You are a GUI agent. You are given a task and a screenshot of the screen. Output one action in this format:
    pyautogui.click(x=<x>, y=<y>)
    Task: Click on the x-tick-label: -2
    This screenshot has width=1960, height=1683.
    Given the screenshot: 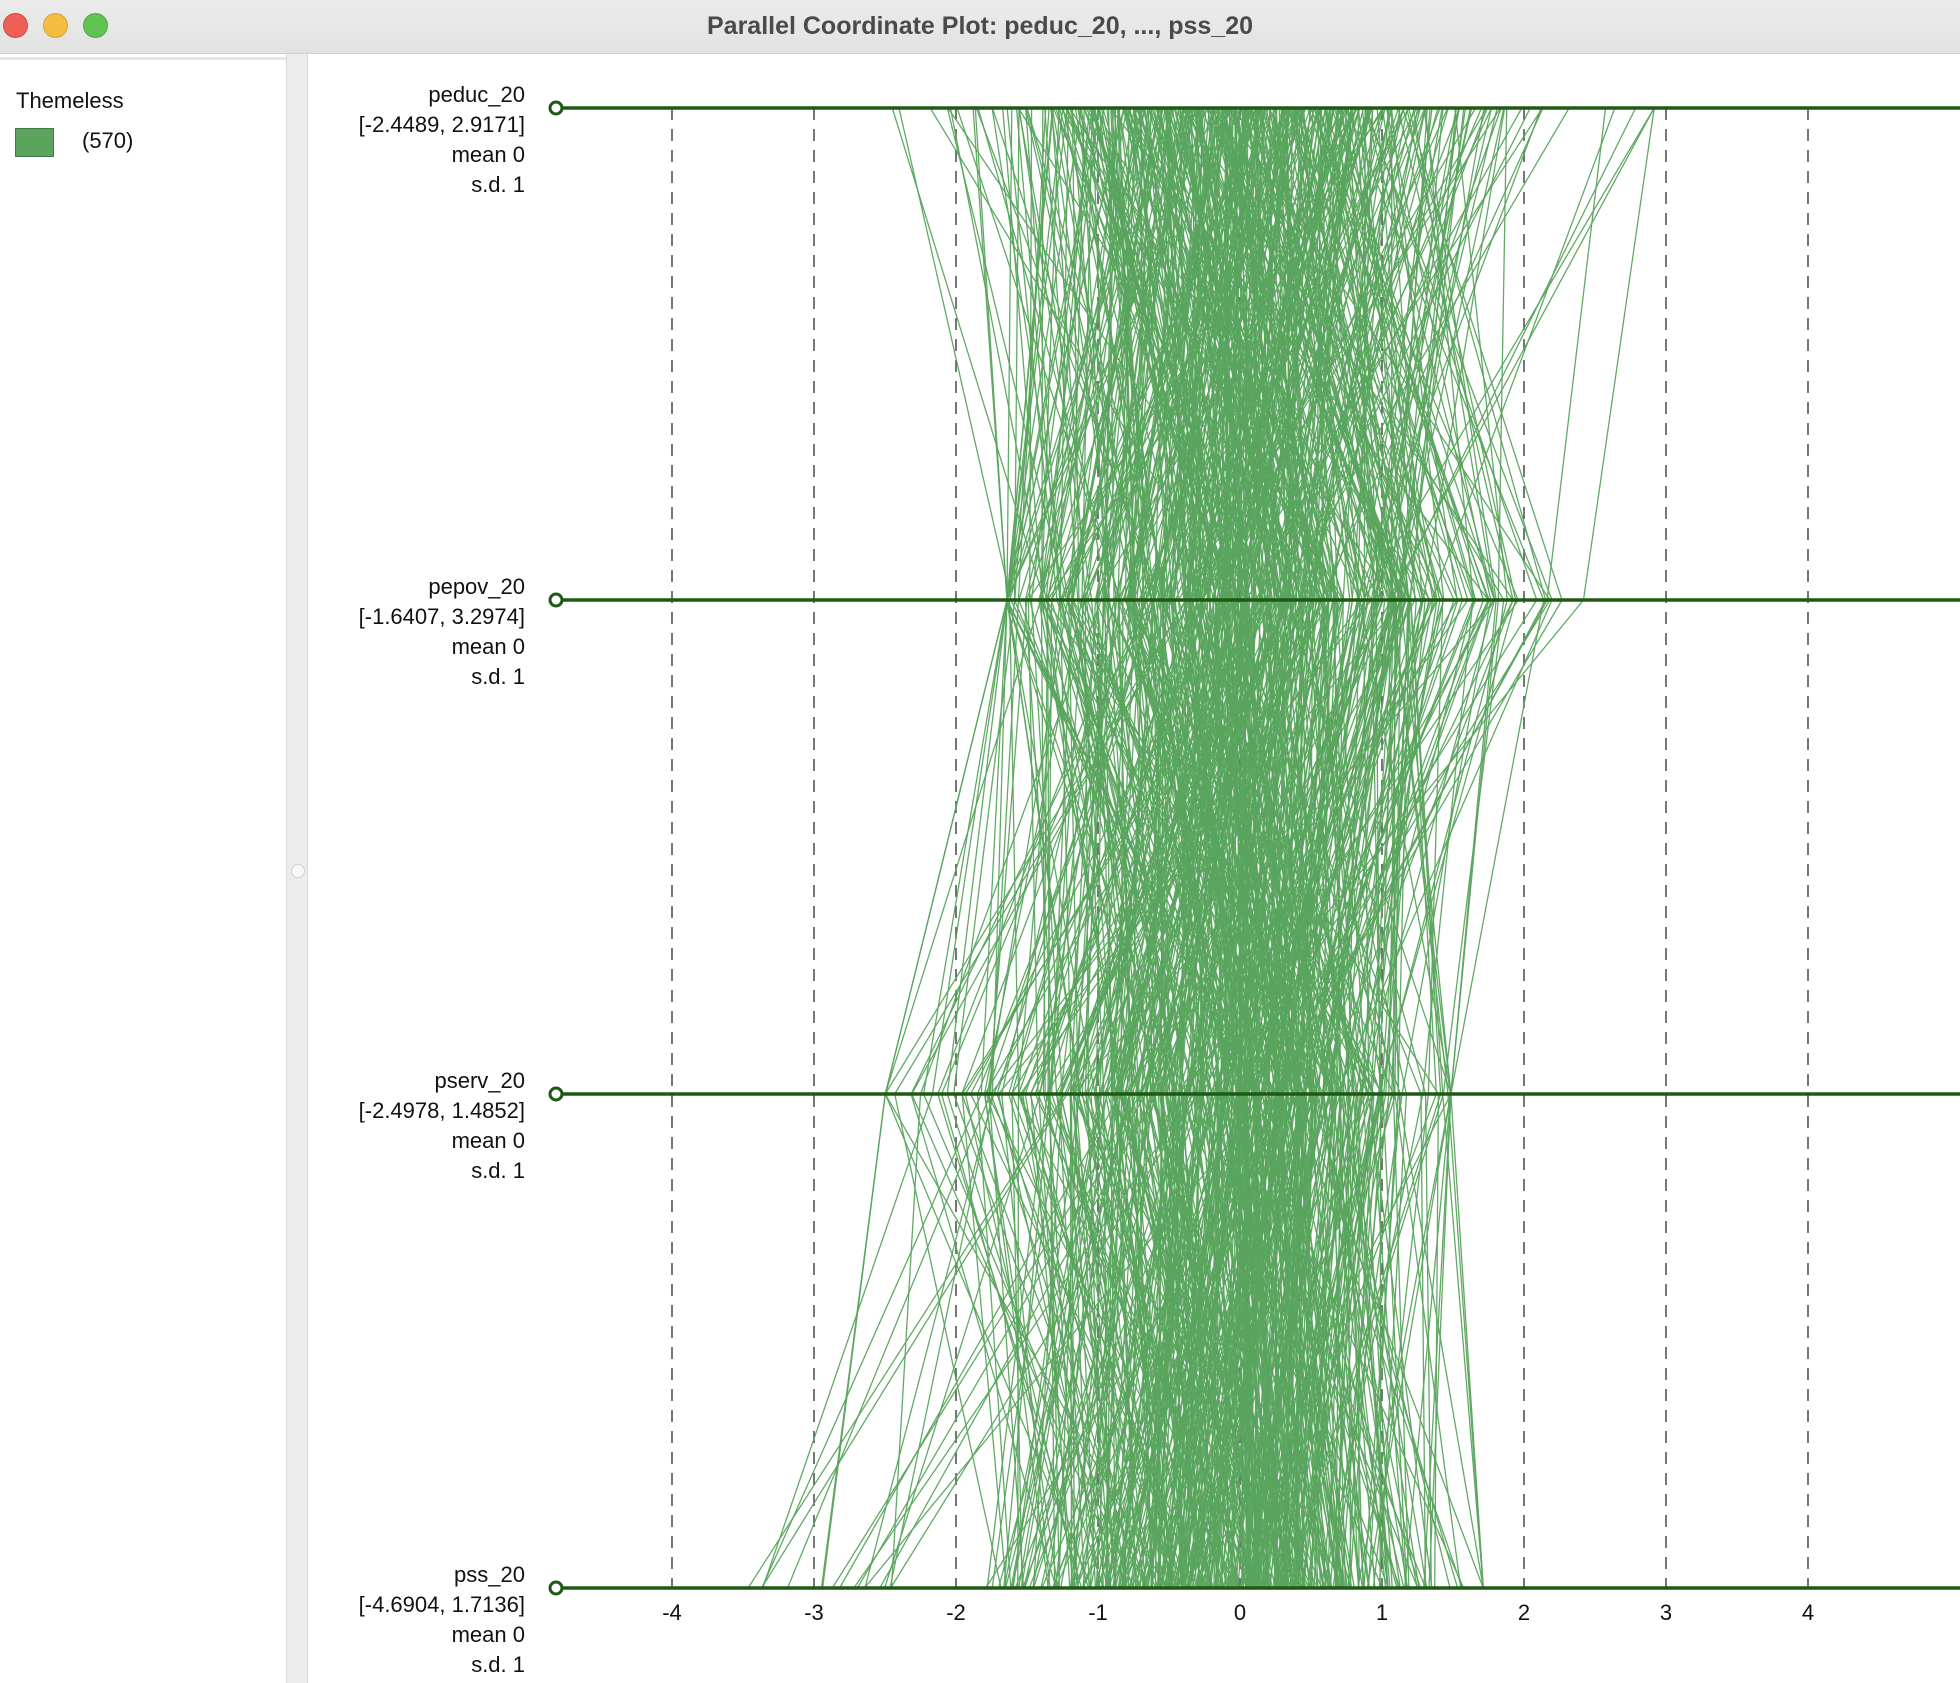 What is the action you would take?
    pyautogui.click(x=956, y=1612)
    